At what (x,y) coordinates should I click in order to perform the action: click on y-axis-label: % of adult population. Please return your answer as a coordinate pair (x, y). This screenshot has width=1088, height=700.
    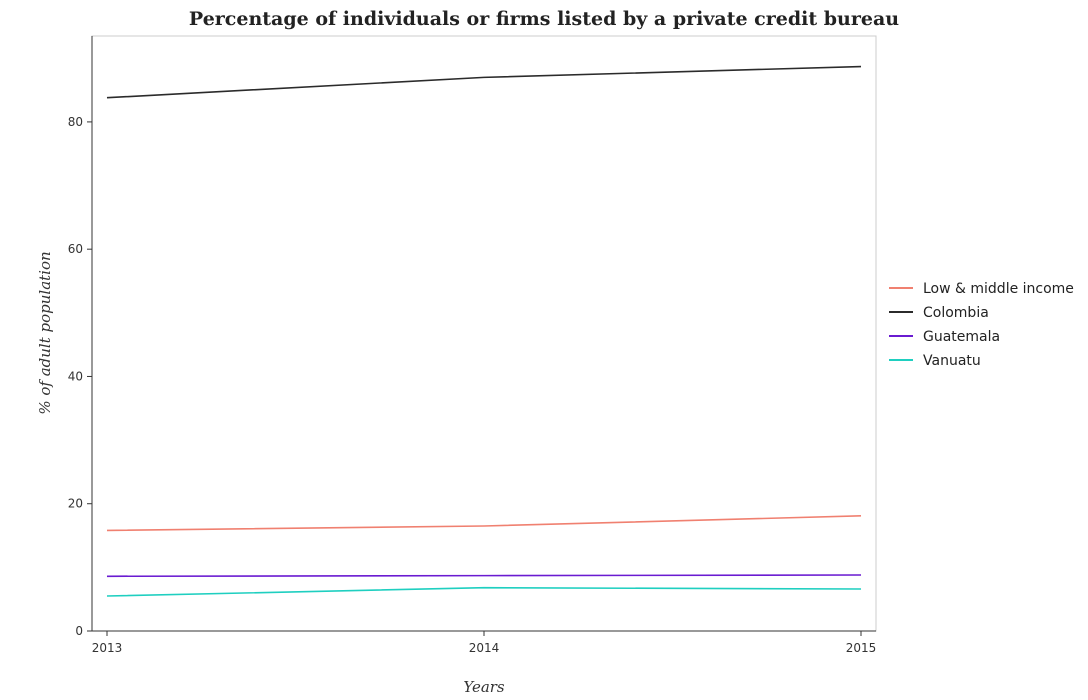
    Looking at the image, I should click on (45, 332).